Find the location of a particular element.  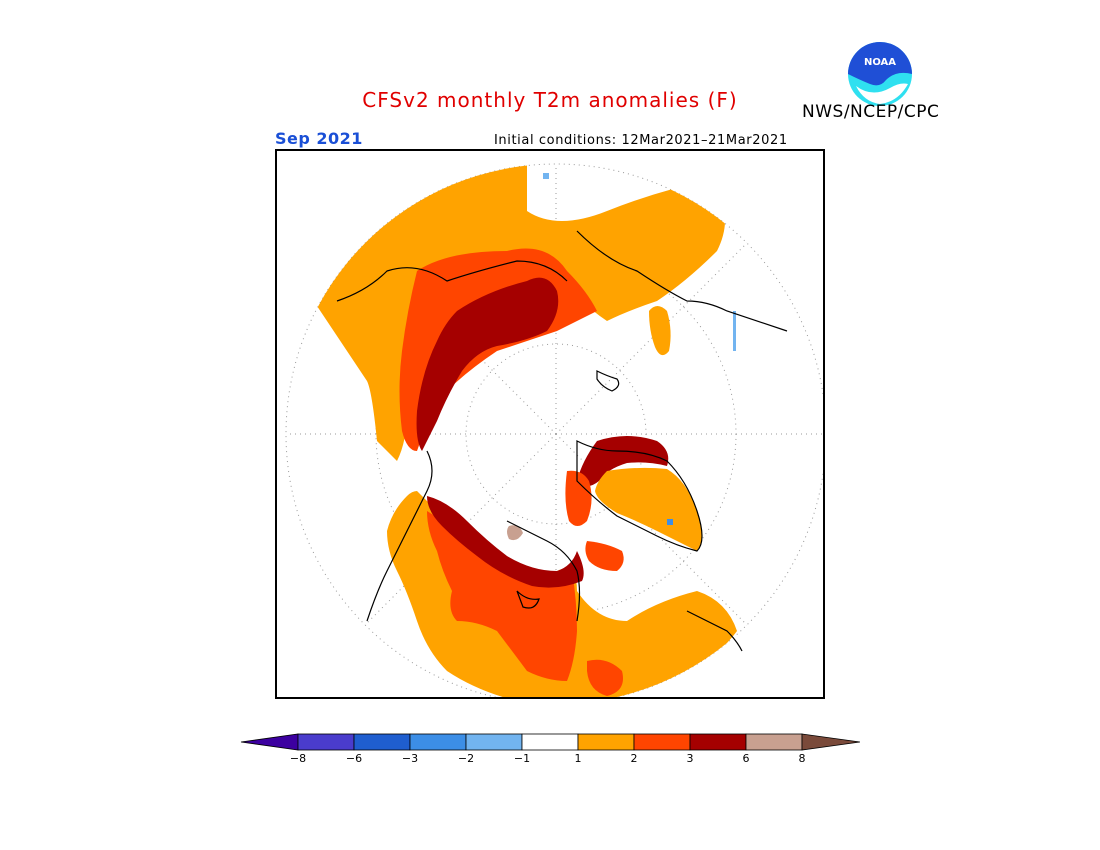

legend-tick-label: −1 is located at coordinates (522, 758).